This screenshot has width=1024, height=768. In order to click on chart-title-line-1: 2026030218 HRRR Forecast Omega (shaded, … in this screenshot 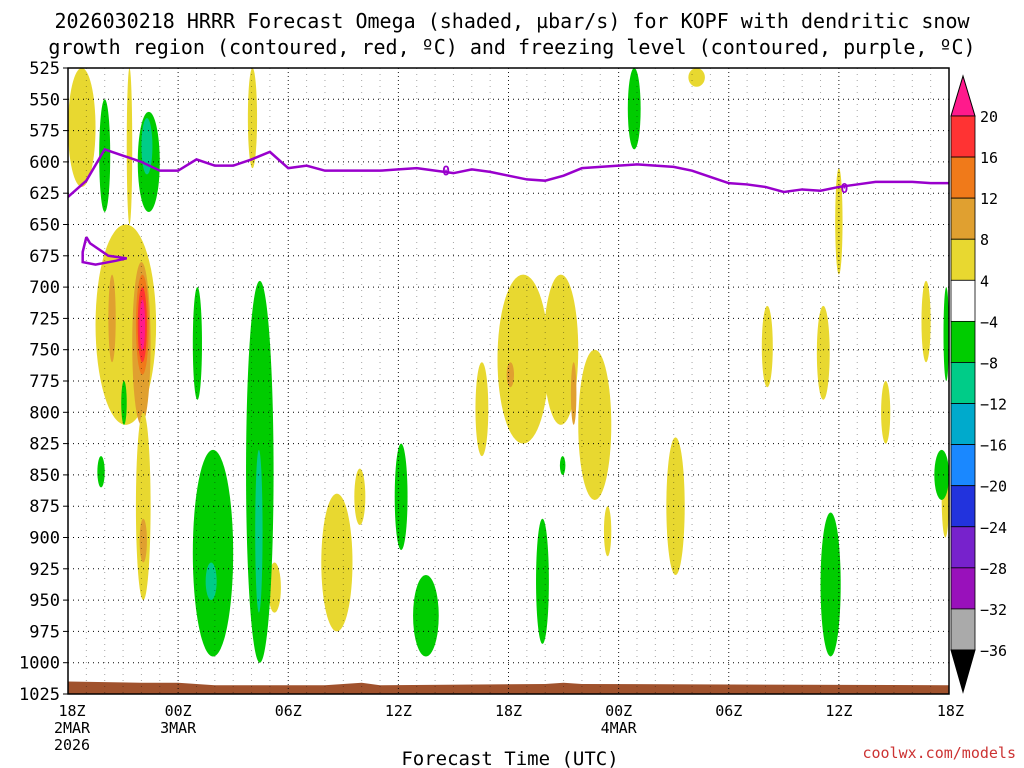, I will do `click(512, 21)`.